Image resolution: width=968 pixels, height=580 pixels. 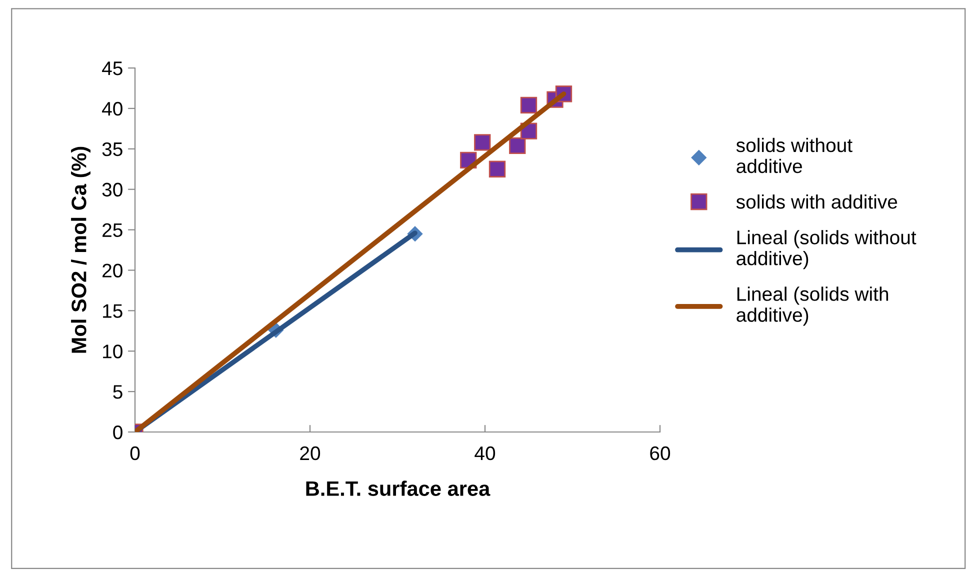 I want to click on legend-label: solids with additive, so click(x=817, y=201).